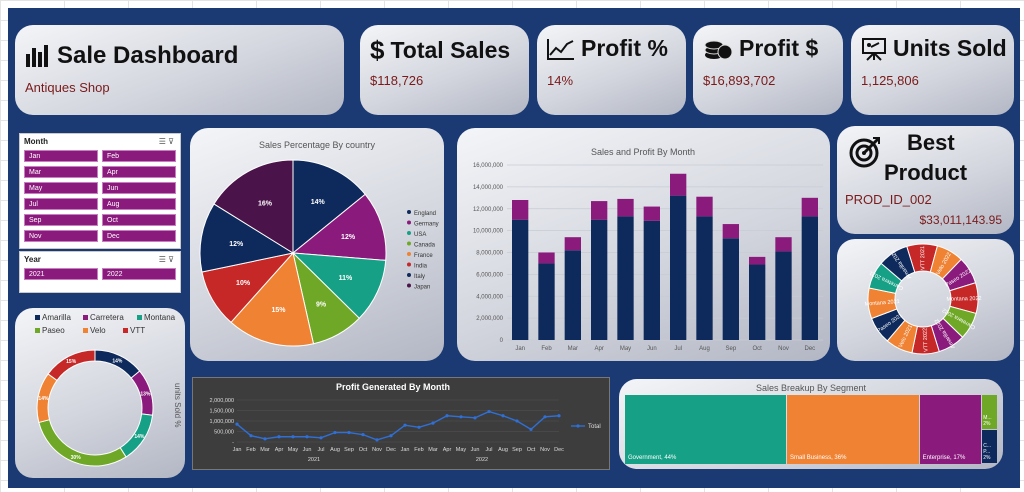 The width and height of the screenshot is (1024, 492). Describe the element at coordinates (422, 288) in the screenshot. I see `legend-label-japan: Japan` at that location.